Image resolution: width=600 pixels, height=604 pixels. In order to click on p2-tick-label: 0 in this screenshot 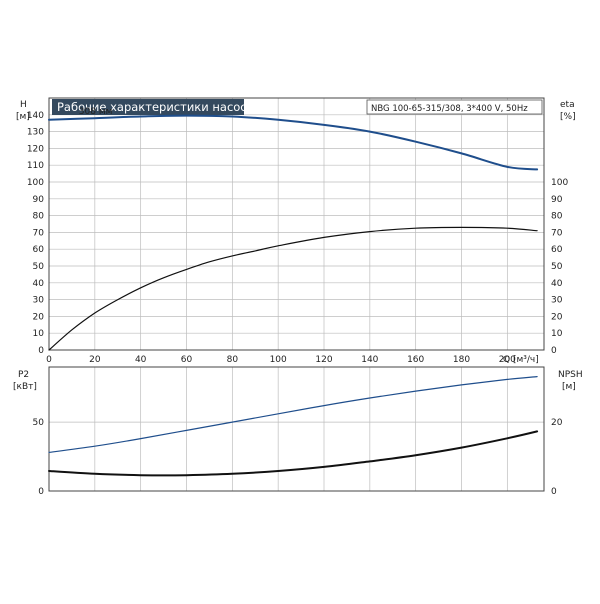, I will do `click(41, 492)`.